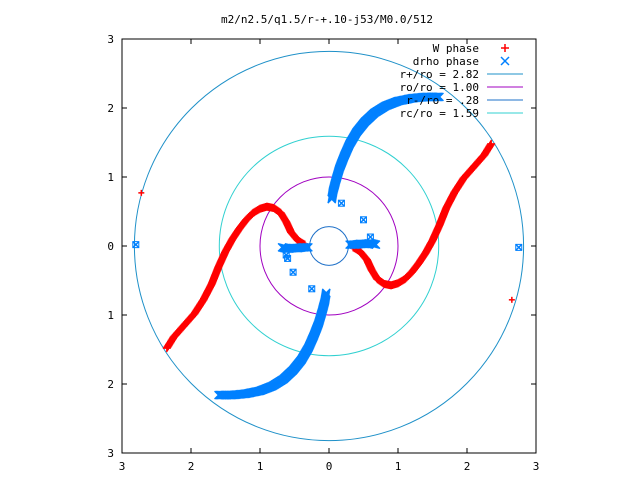 The width and height of the screenshot is (640, 480). What do you see at coordinates (439, 87) in the screenshot?
I see `legend-label: ro/ro = 1.00` at bounding box center [439, 87].